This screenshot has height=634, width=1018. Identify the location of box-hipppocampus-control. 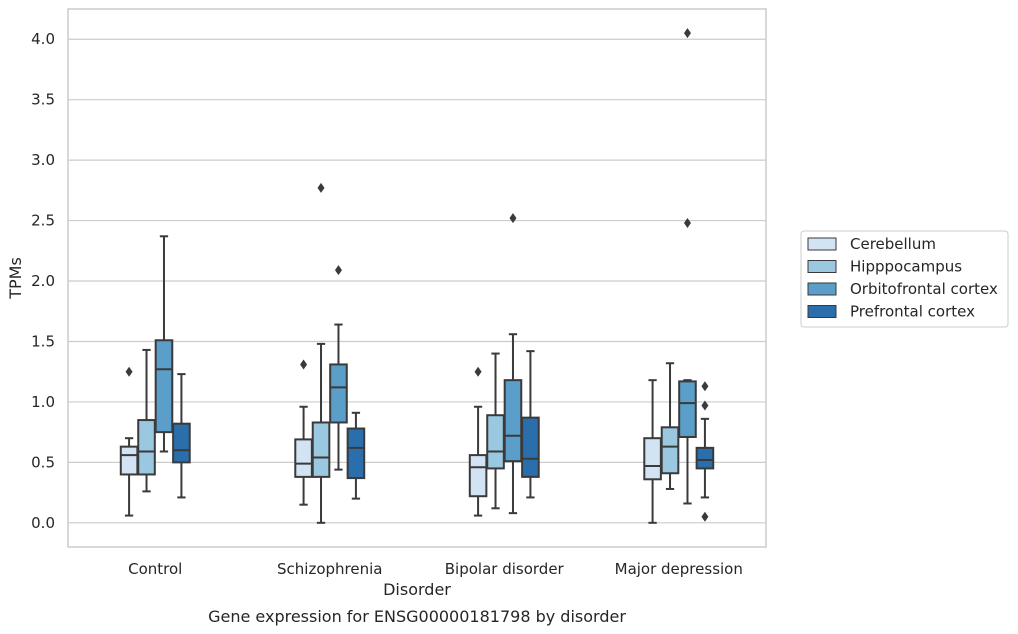
(146, 420).